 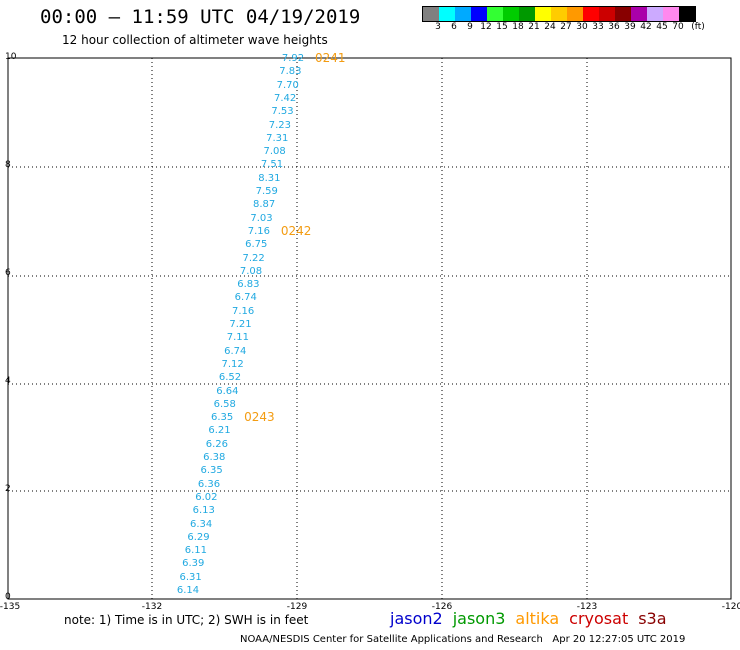 What do you see at coordinates (280, 125) in the screenshot?
I see `swh-value: 7.23` at bounding box center [280, 125].